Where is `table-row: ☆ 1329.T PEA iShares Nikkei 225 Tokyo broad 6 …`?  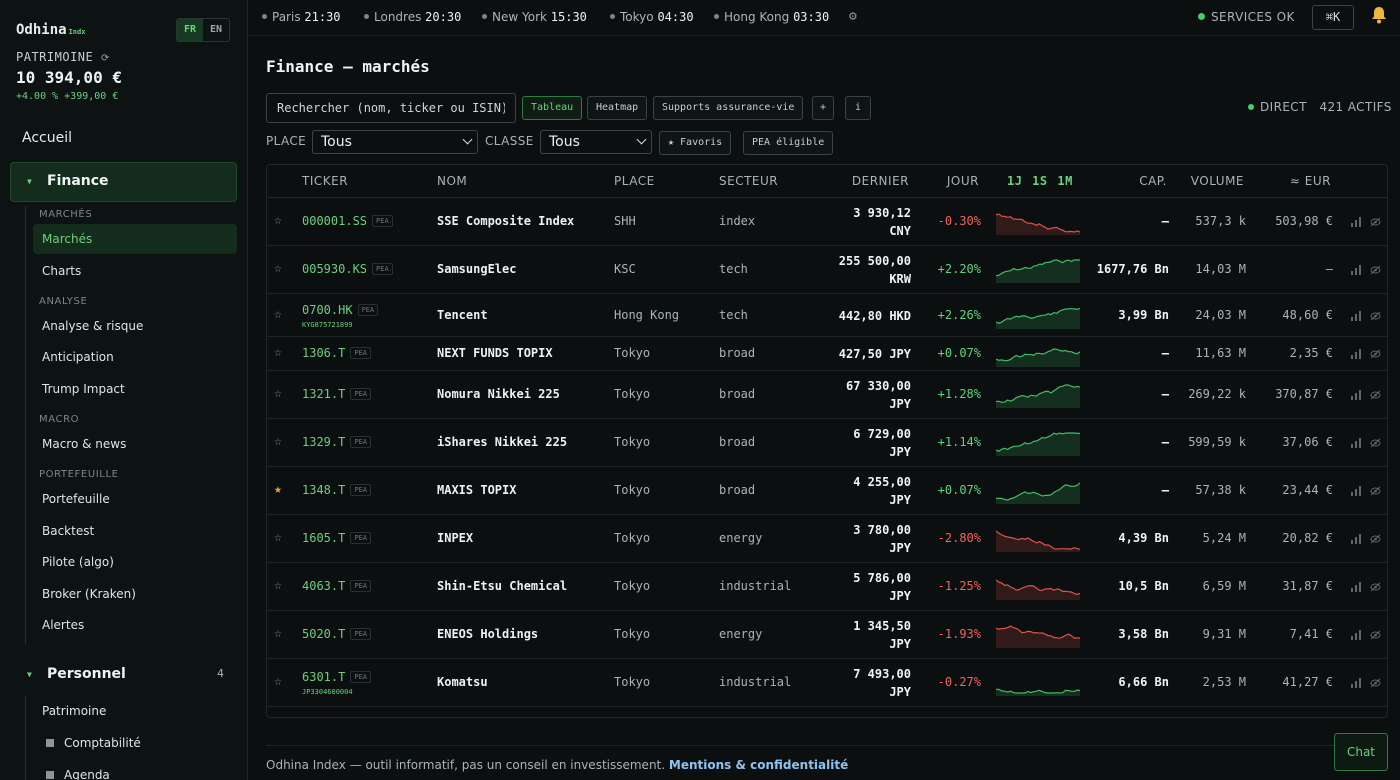 table-row: ☆ 1329.T PEA iShares Nikkei 225 Tokyo broad 6 … is located at coordinates (827, 443).